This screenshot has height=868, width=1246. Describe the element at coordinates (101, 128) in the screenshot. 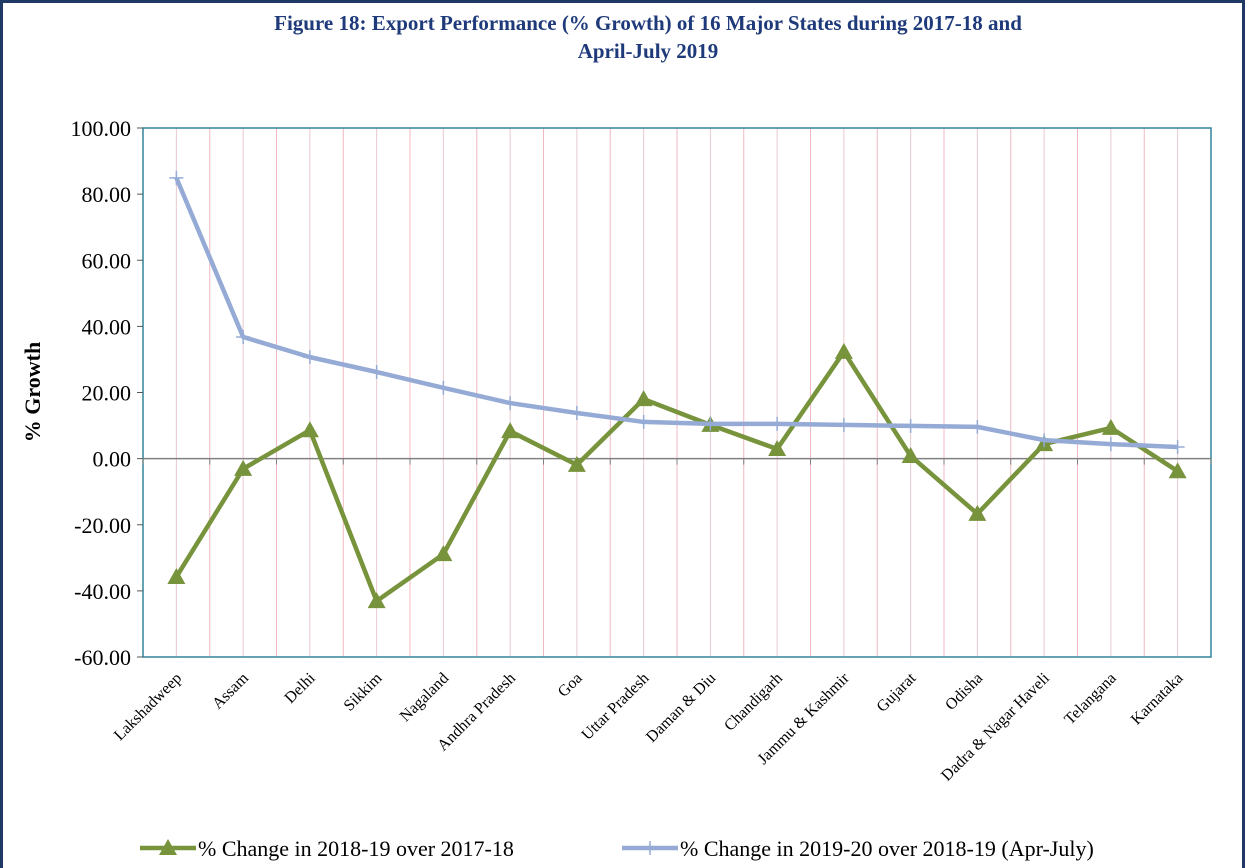

I see `y-tick-label: 100.00` at that location.